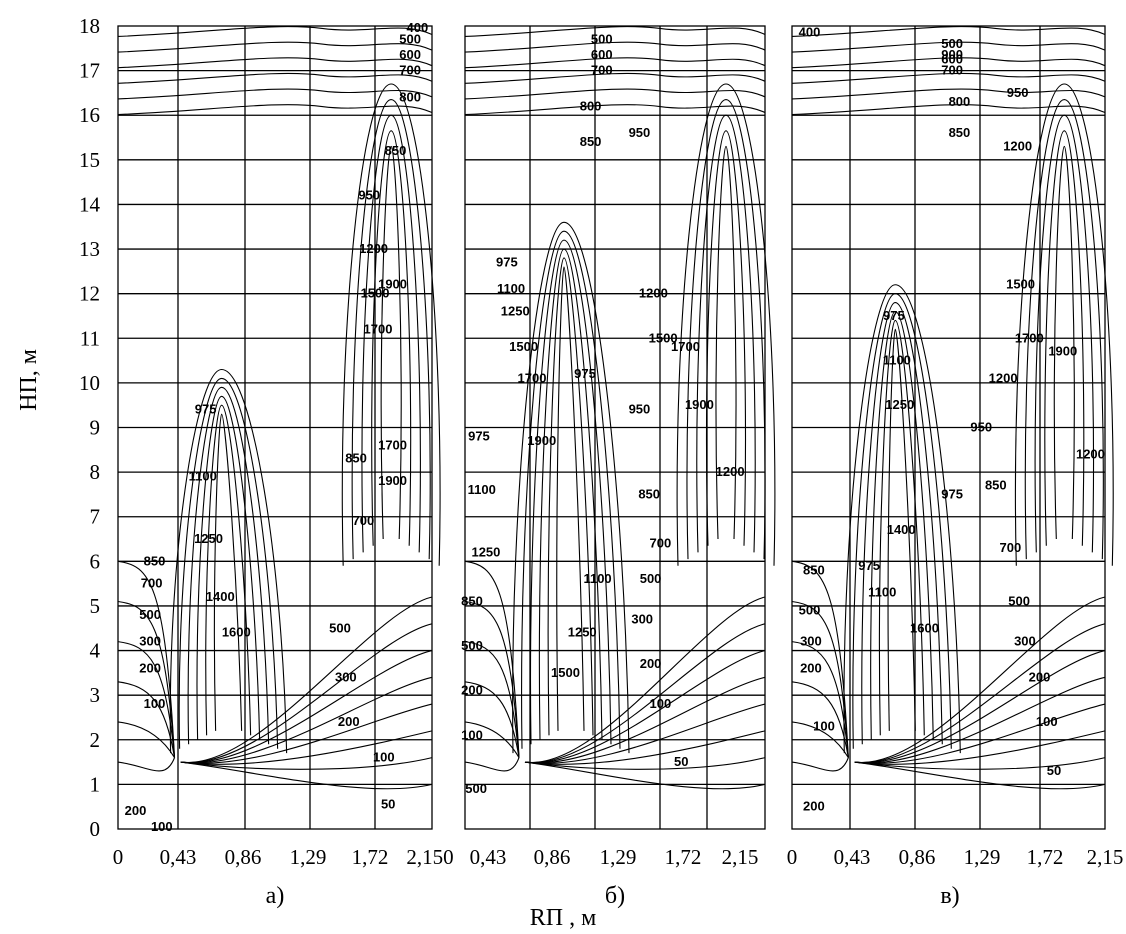  Describe the element at coordinates (89, 249) in the screenshot. I see `y-tick-label: 13` at that location.